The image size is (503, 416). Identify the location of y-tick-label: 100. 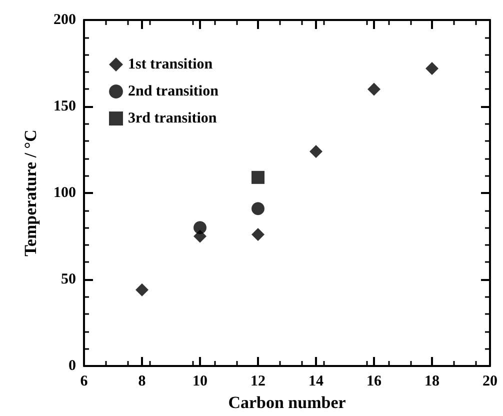
(65, 193).